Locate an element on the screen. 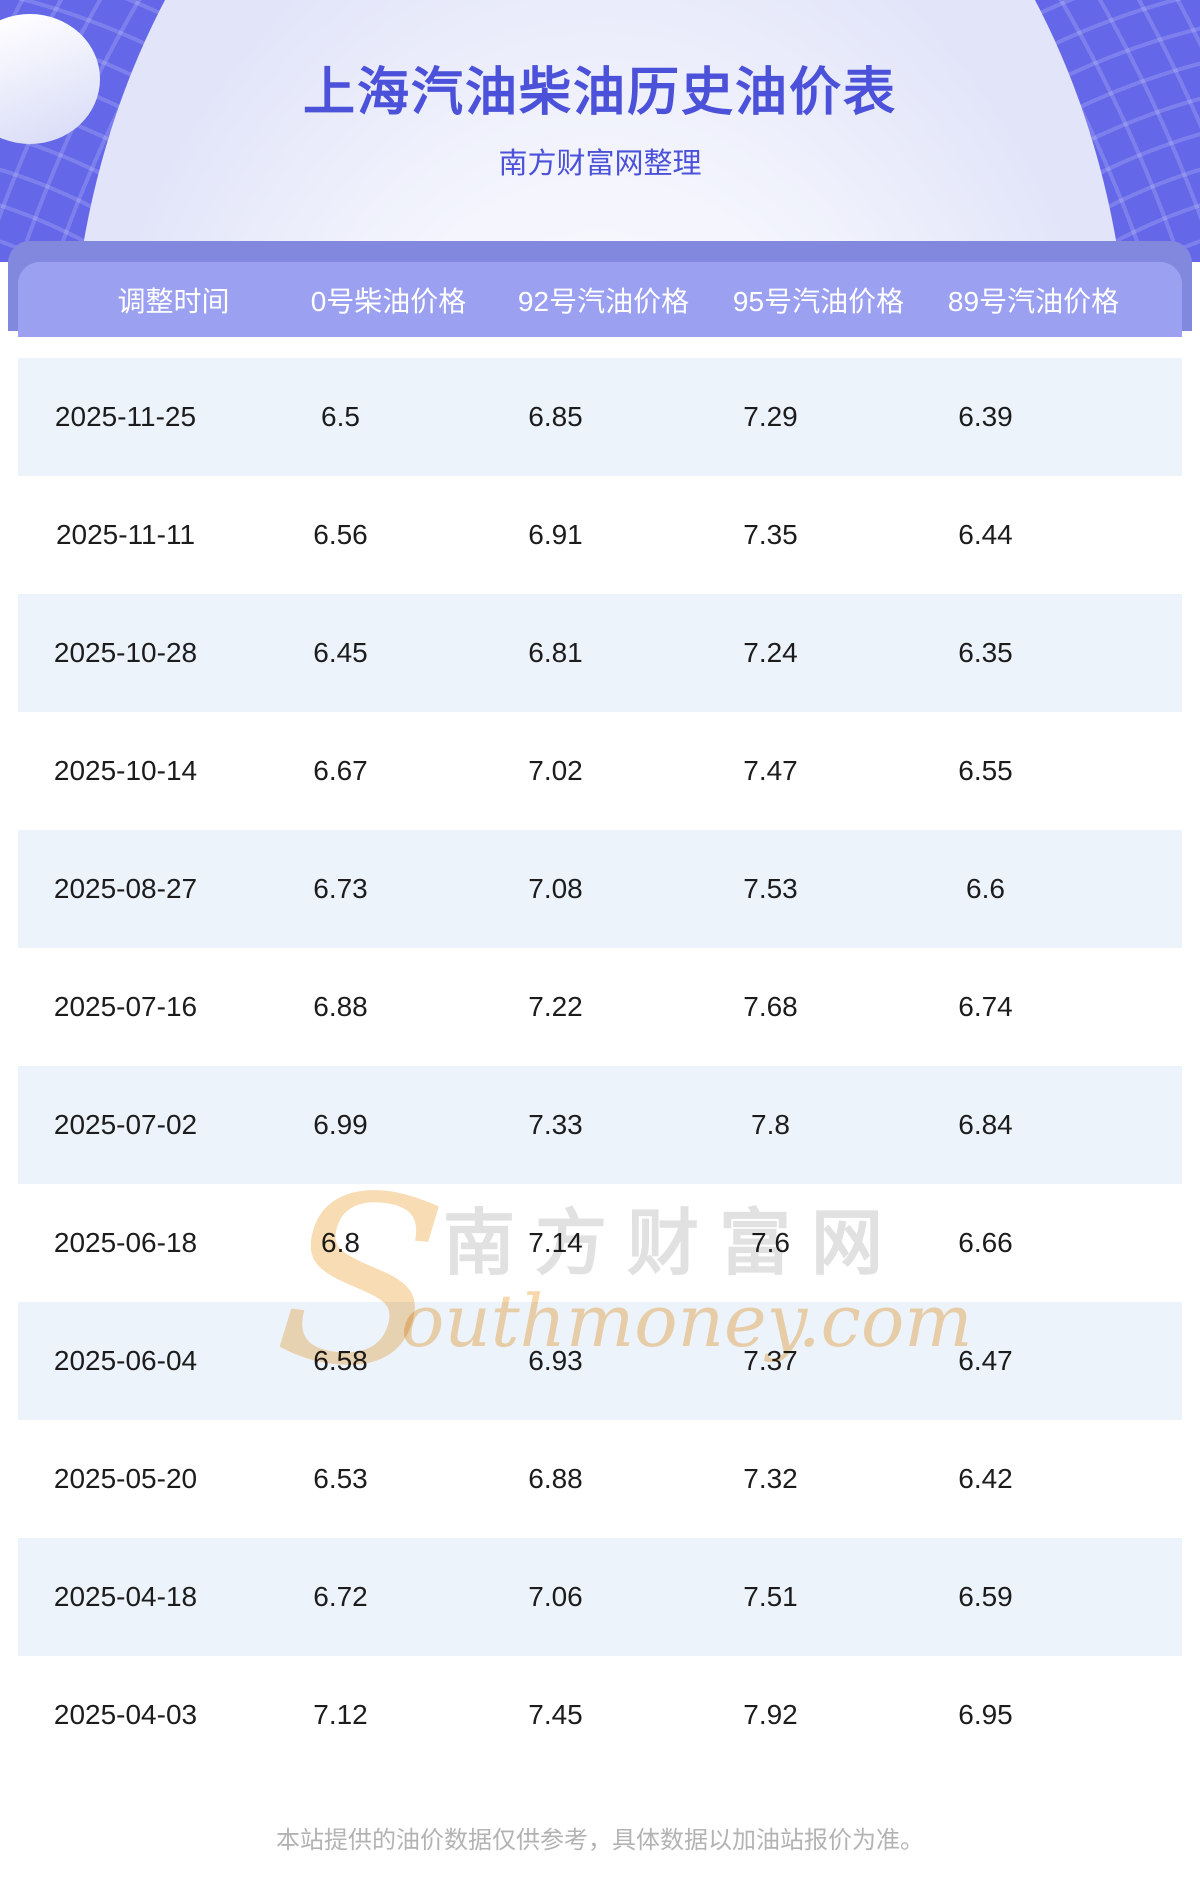 The height and width of the screenshot is (1880, 1200). table-cell: 6.58 is located at coordinates (340, 1360).